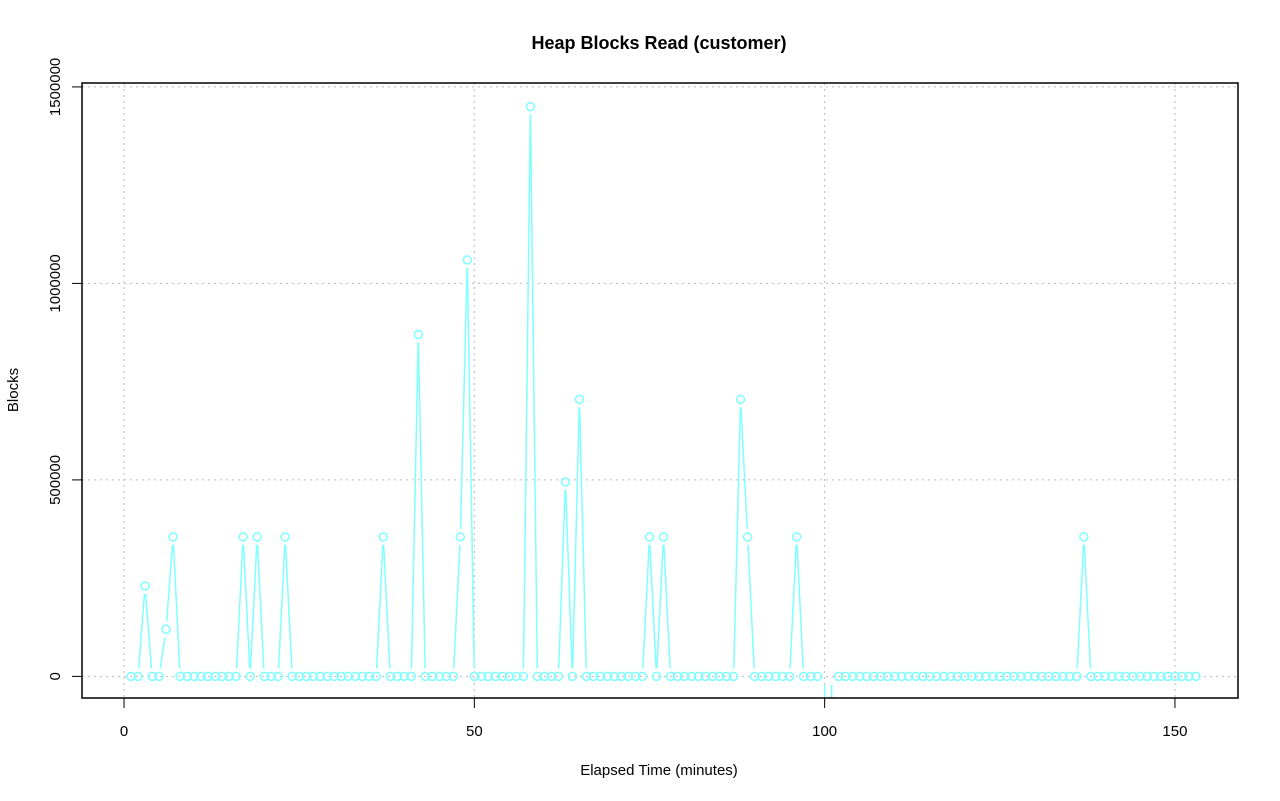 The height and width of the screenshot is (801, 1280). Describe the element at coordinates (55, 283) in the screenshot. I see `y-tick-label: 1000000` at that location.